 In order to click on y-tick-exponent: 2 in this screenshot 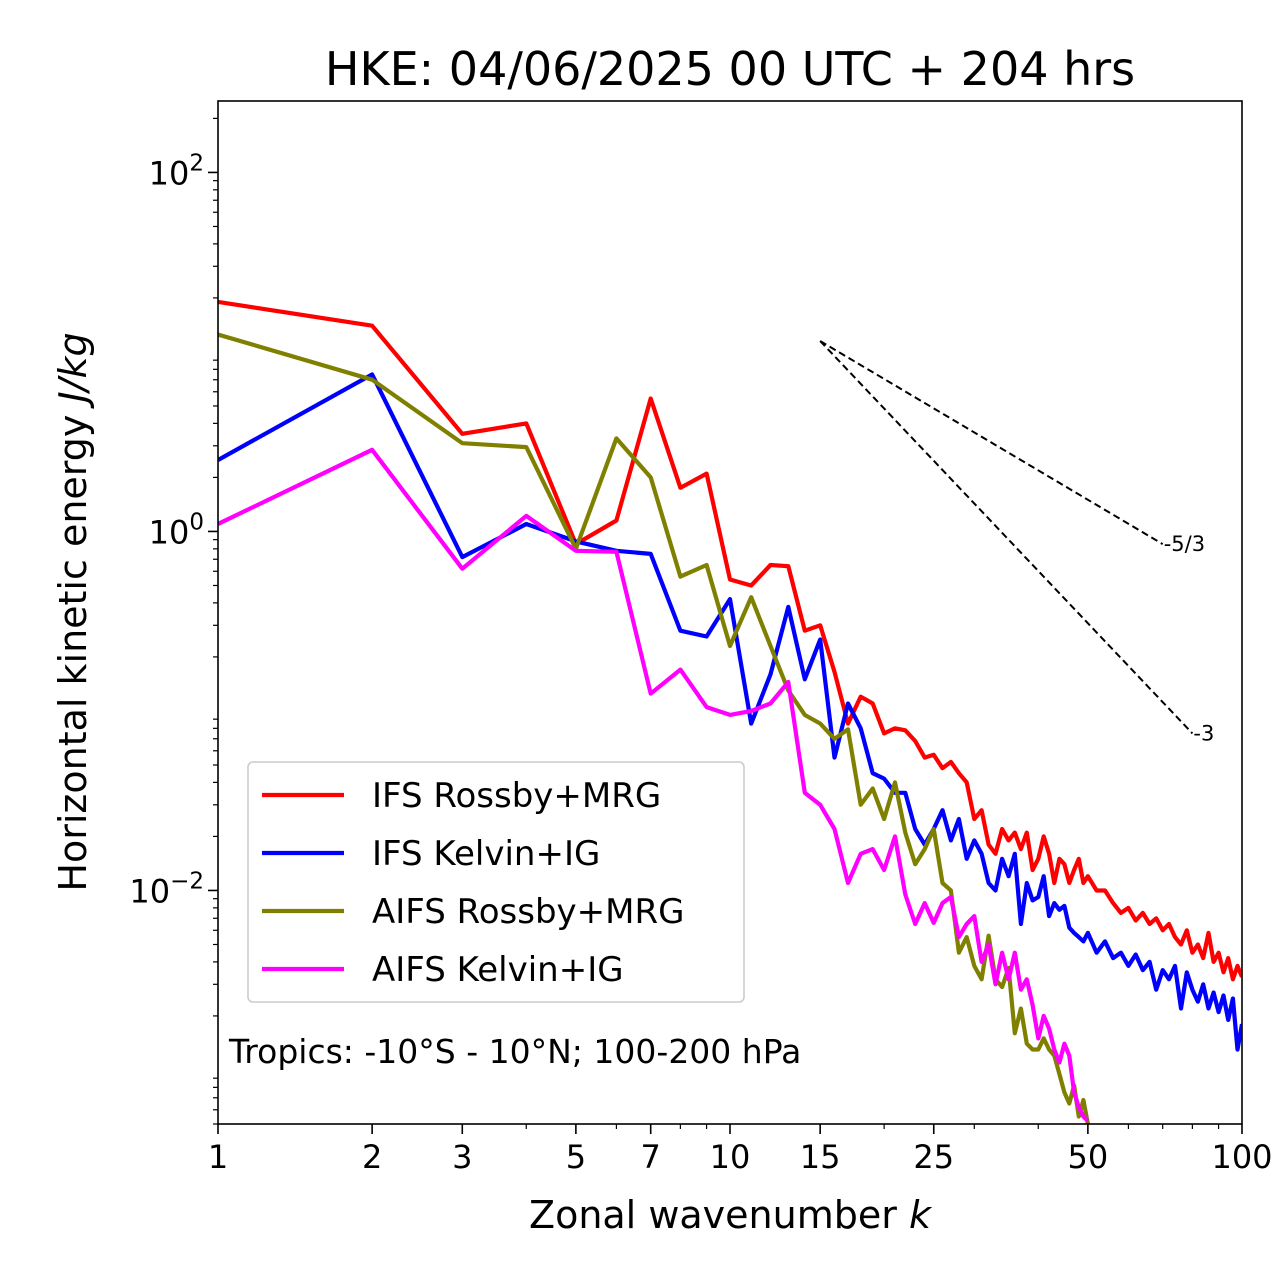, I will do `click(196, 163)`.